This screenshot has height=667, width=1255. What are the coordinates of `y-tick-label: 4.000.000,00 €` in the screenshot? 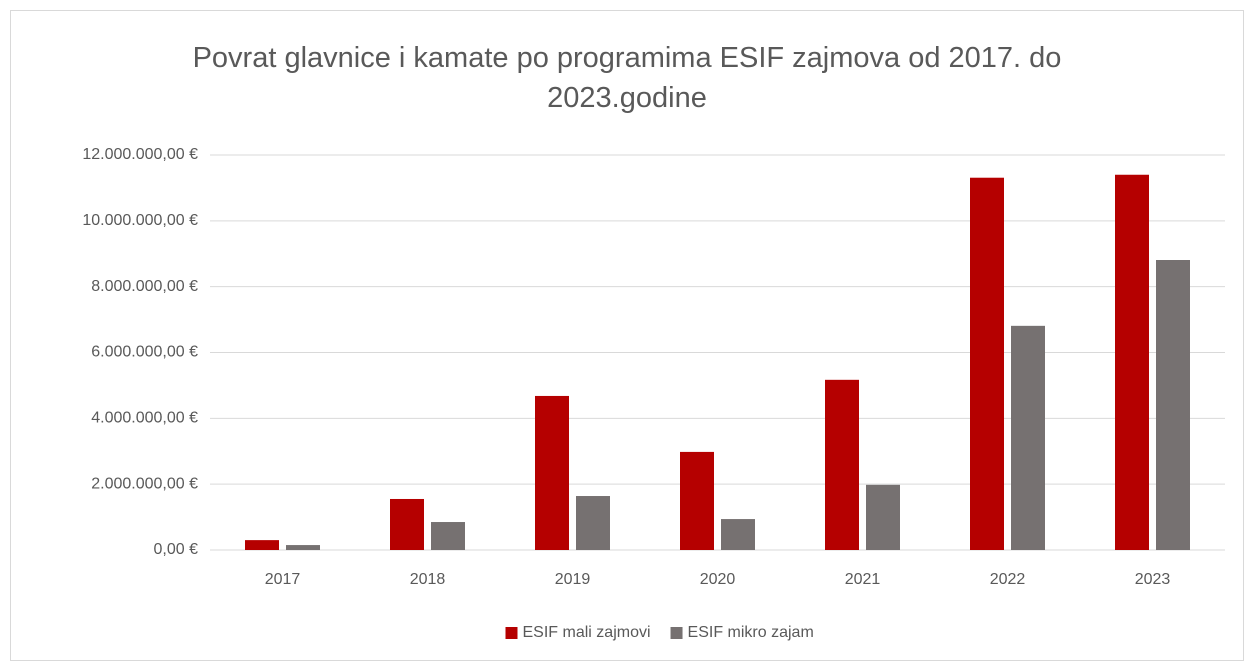 It's located at (144, 418).